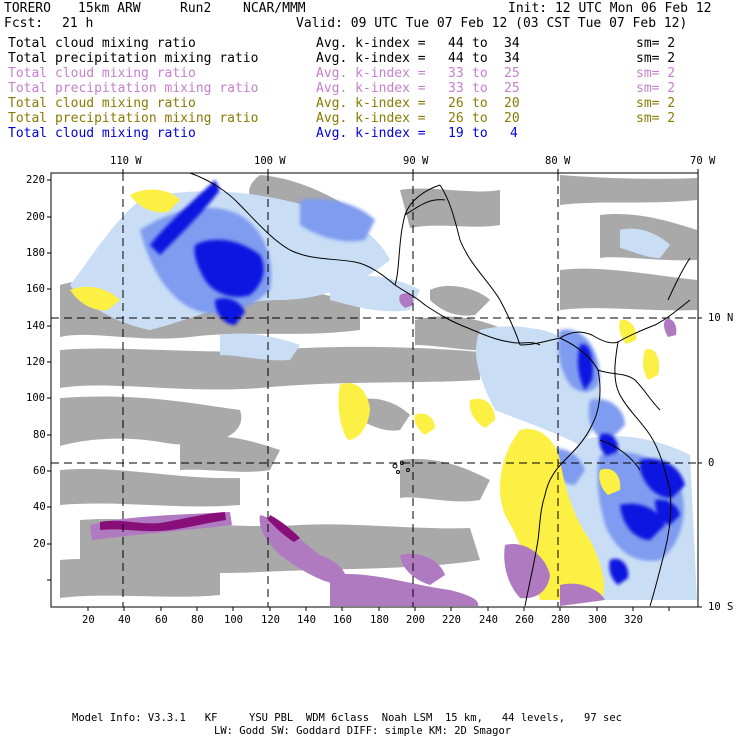 The width and height of the screenshot is (740, 740). Describe the element at coordinates (35, 289) in the screenshot. I see `y-tick-label: 160` at that location.